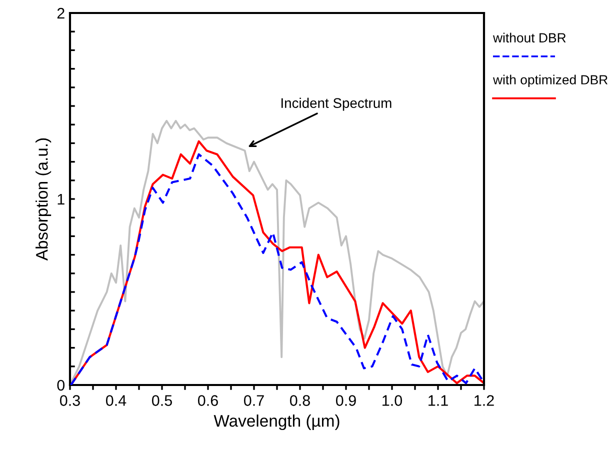  Describe the element at coordinates (254, 400) in the screenshot. I see `x-tick-label: 0.7` at that location.